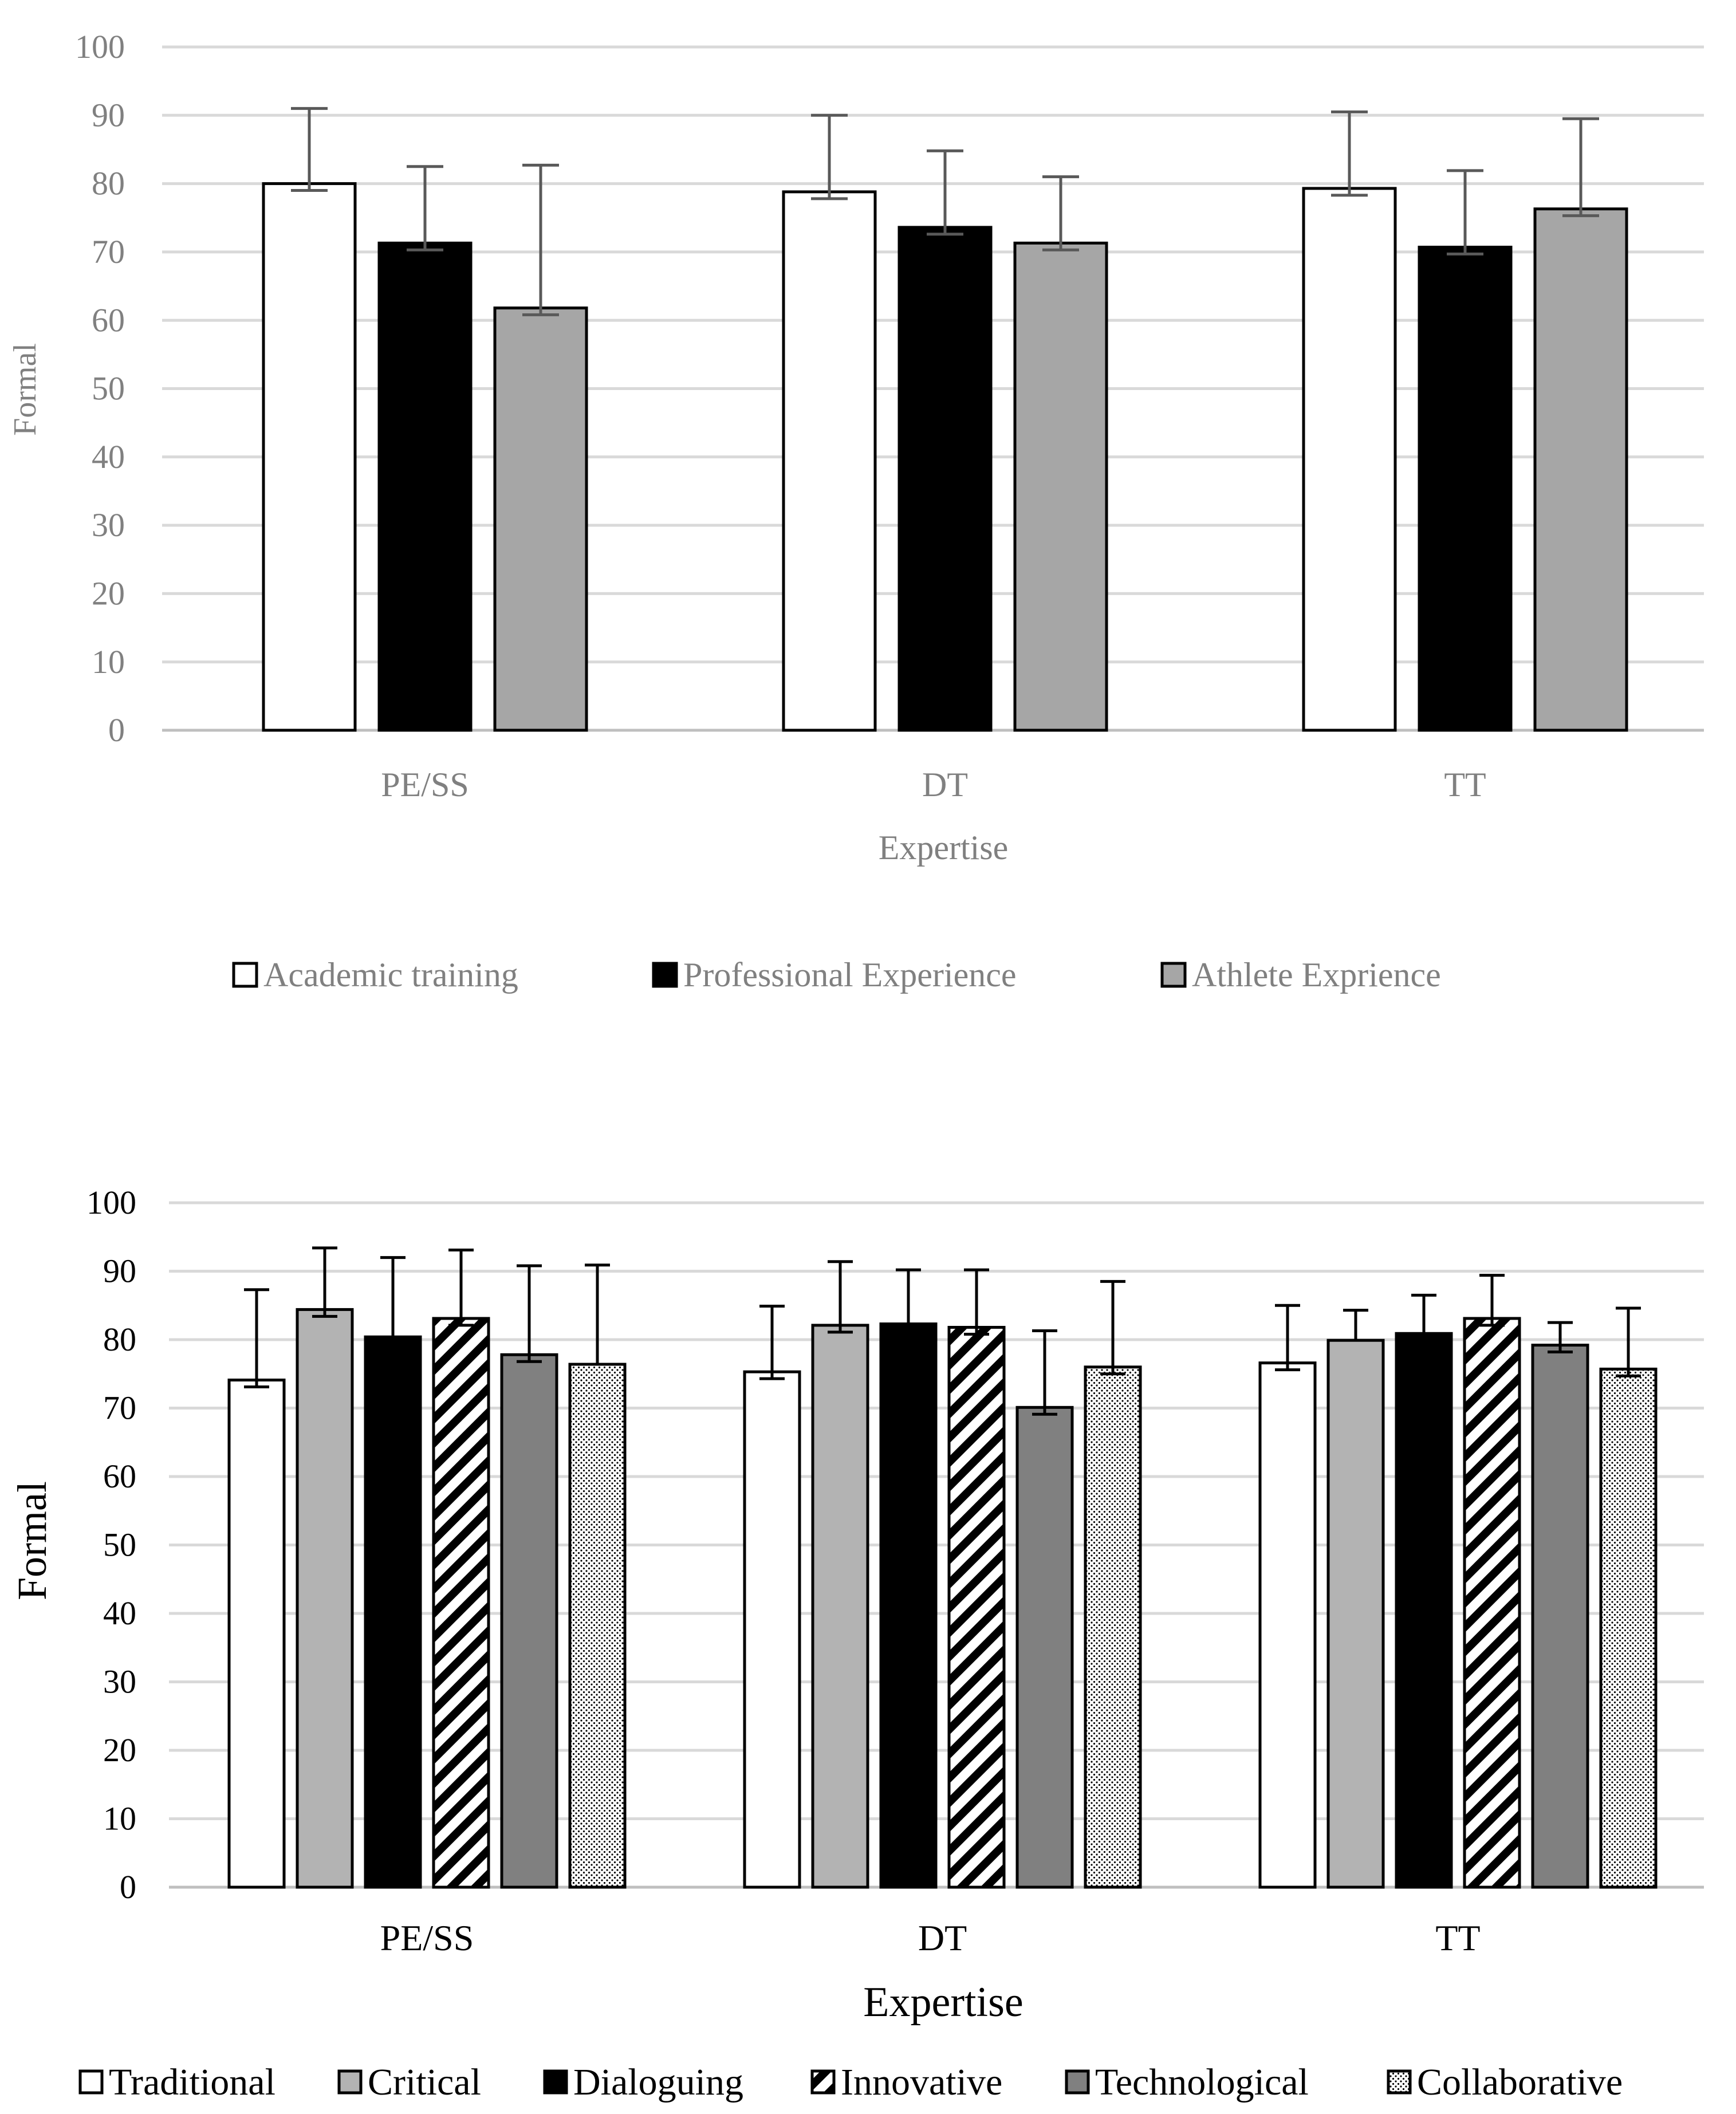 The height and width of the screenshot is (2114, 1736). I want to click on bot-y-tick-label: 30, so click(119, 1681).